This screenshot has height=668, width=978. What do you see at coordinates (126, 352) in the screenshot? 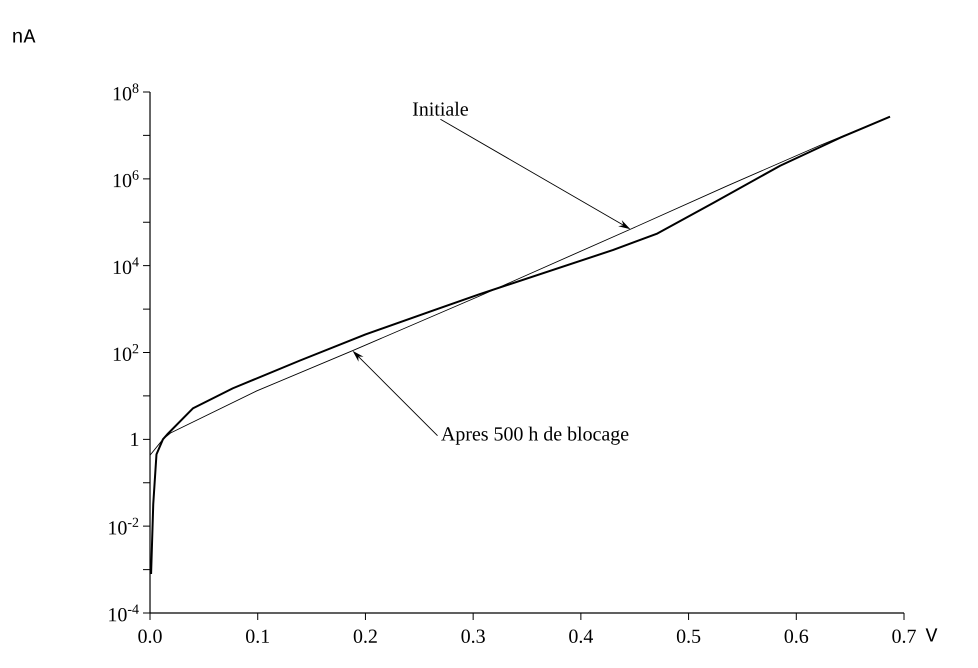
I see `y-tick-label: 10$^{2}$` at bounding box center [126, 352].